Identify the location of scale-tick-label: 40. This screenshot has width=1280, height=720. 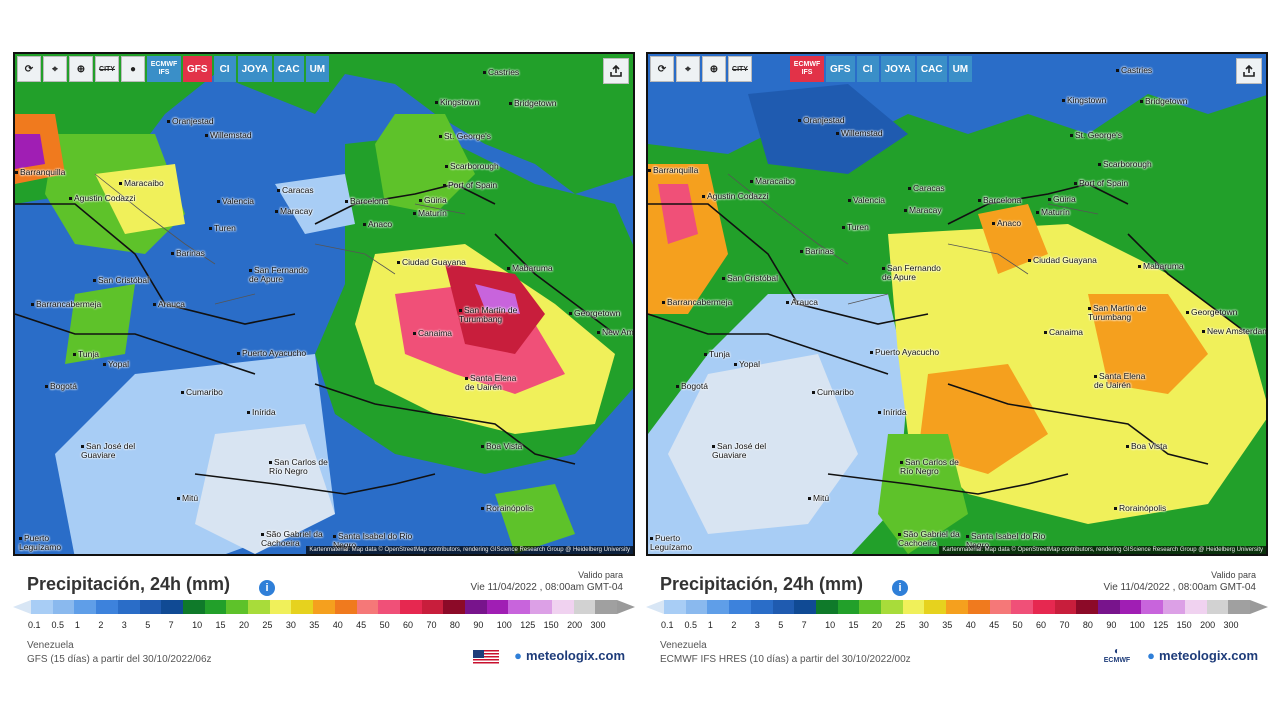
(337, 625).